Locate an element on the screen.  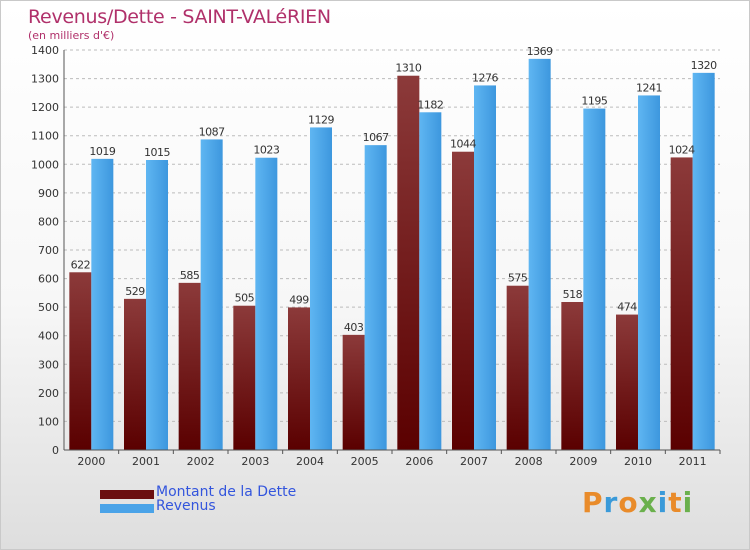
x-tick-label: 2001 is located at coordinates (146, 461).